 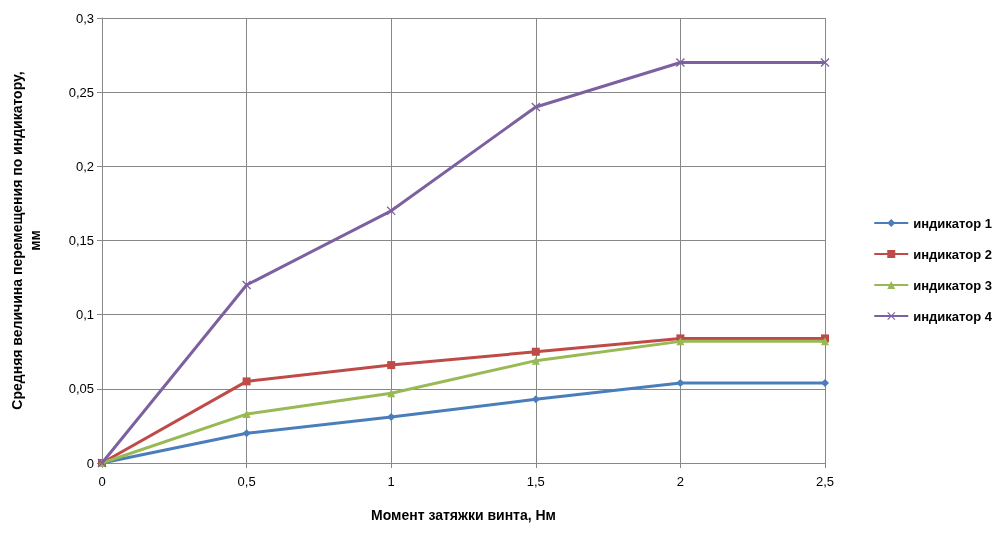 What do you see at coordinates (953, 223) in the screenshot?
I see `legend-label: индикатор 1` at bounding box center [953, 223].